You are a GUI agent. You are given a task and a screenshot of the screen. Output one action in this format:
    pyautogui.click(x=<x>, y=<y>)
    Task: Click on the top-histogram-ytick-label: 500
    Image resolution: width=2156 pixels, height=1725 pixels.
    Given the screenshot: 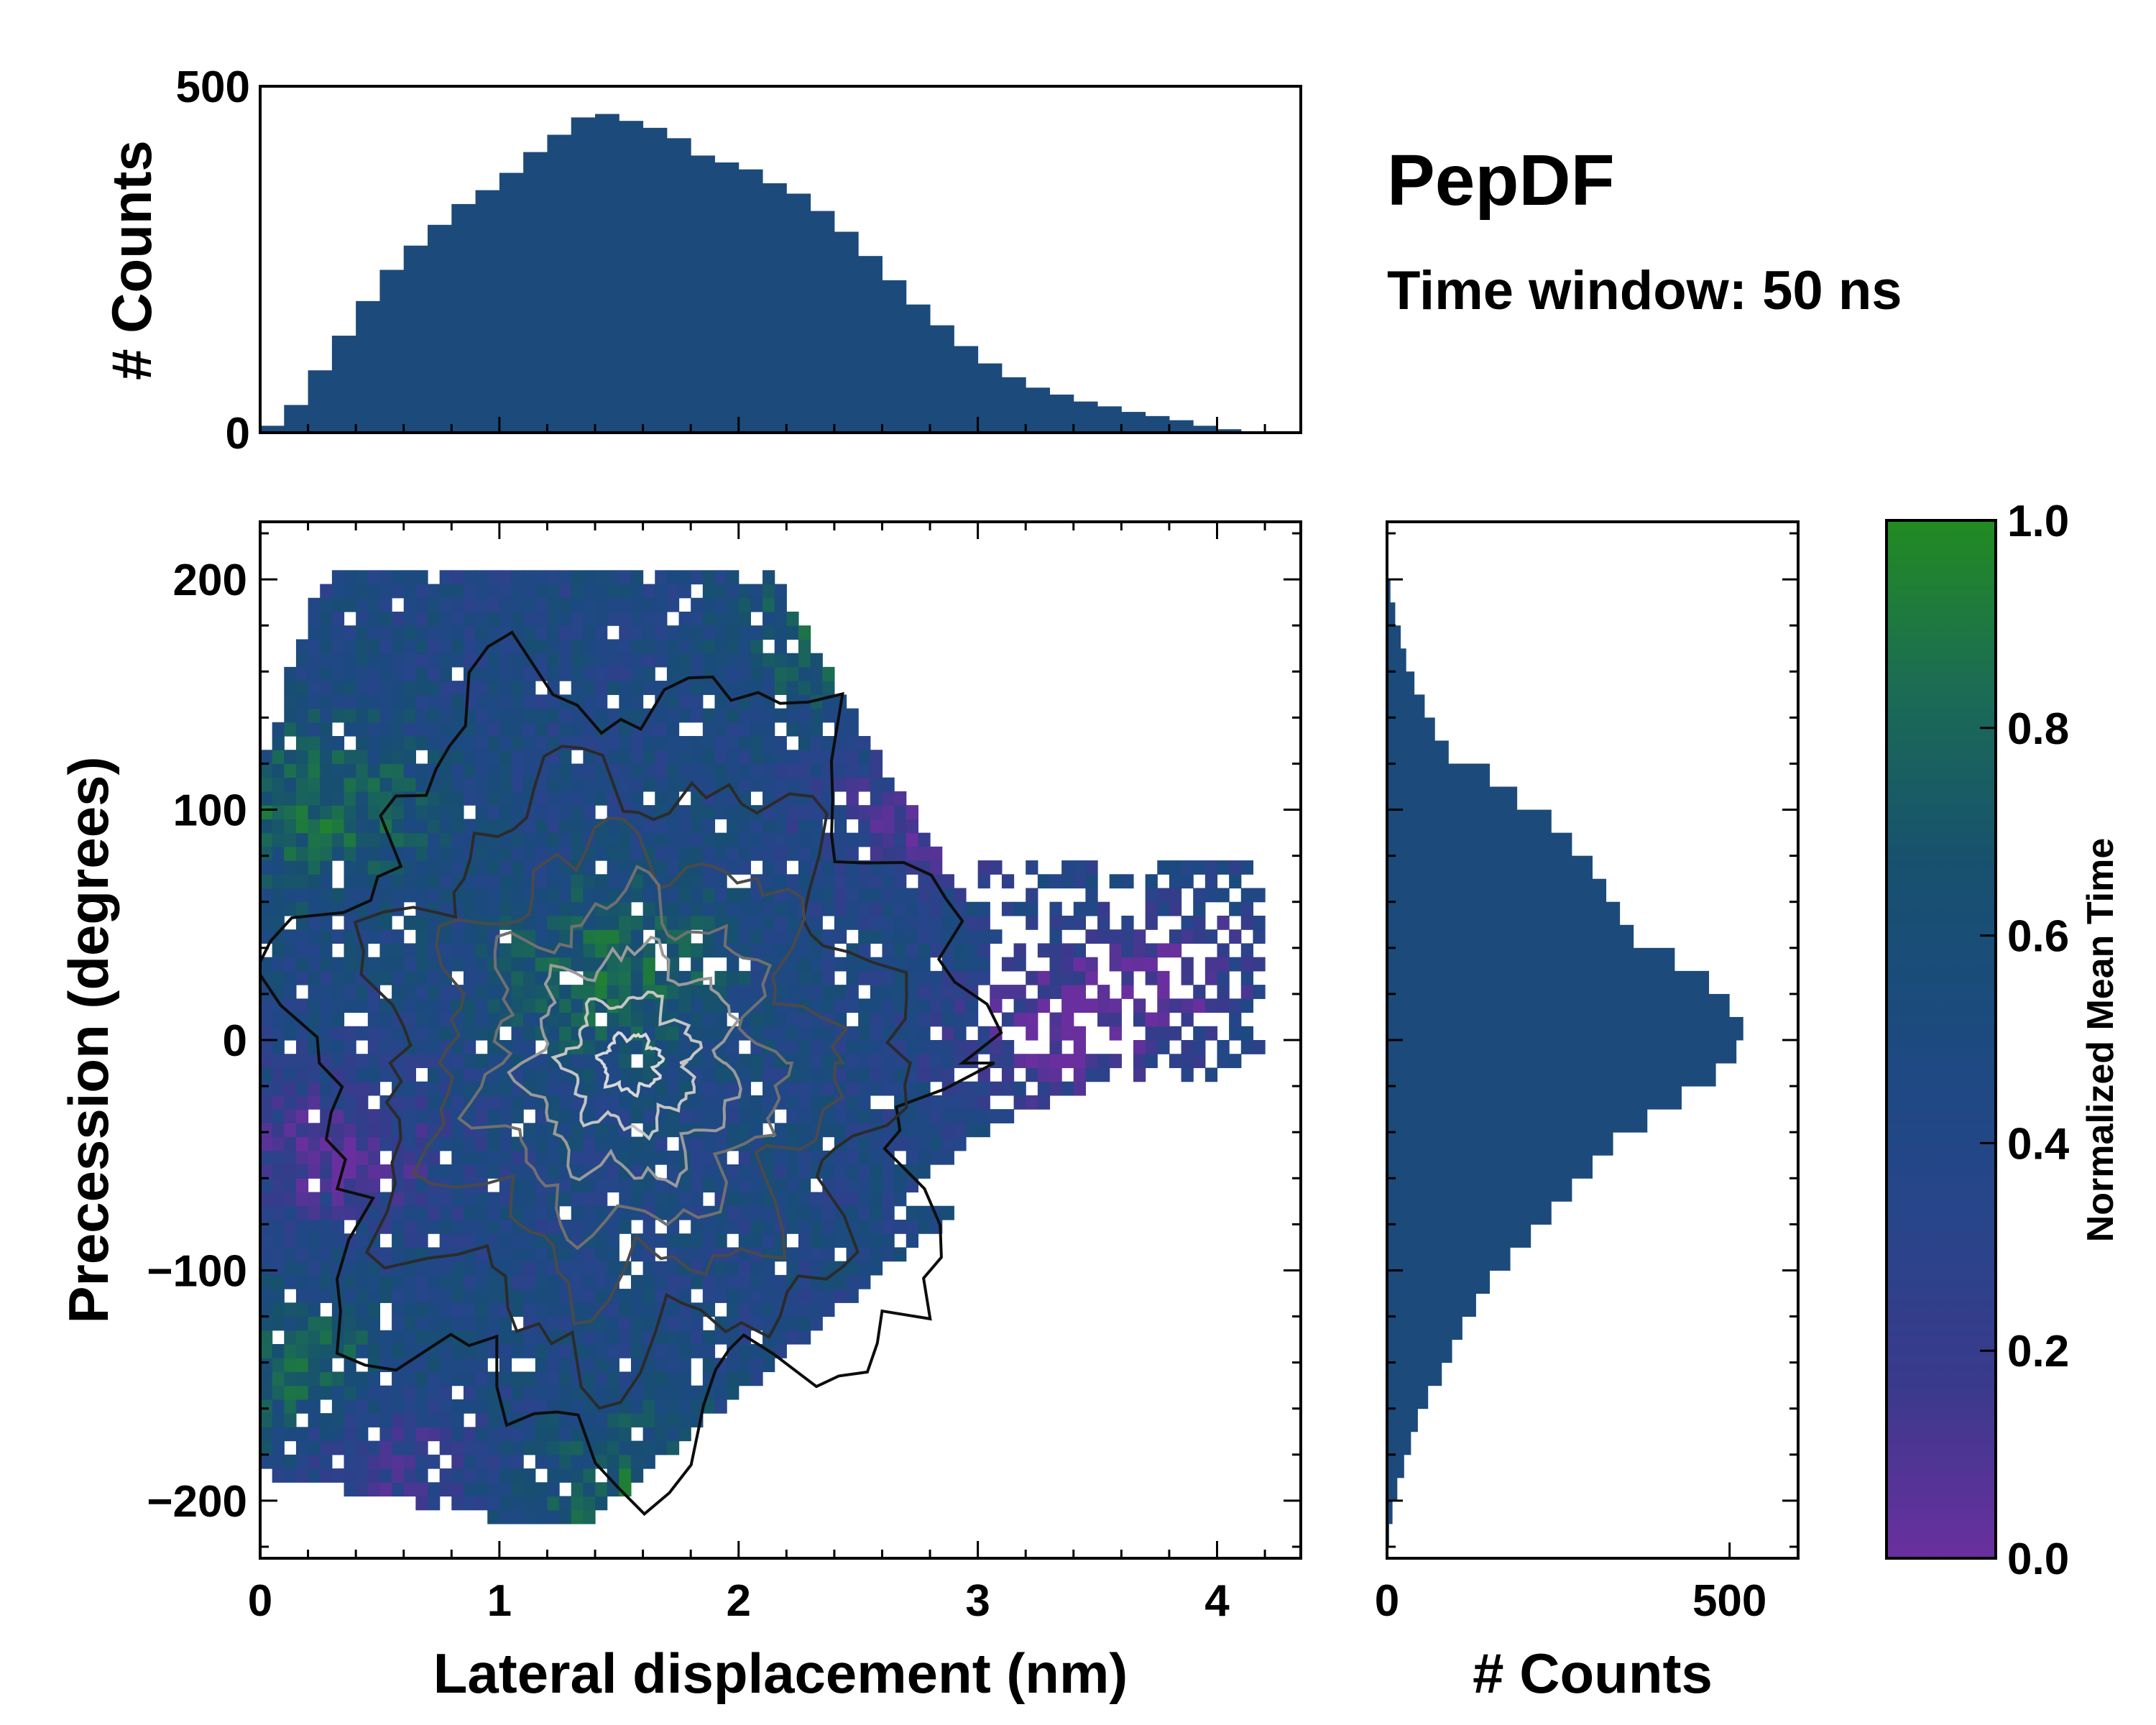 What is the action you would take?
    pyautogui.click(x=213, y=87)
    